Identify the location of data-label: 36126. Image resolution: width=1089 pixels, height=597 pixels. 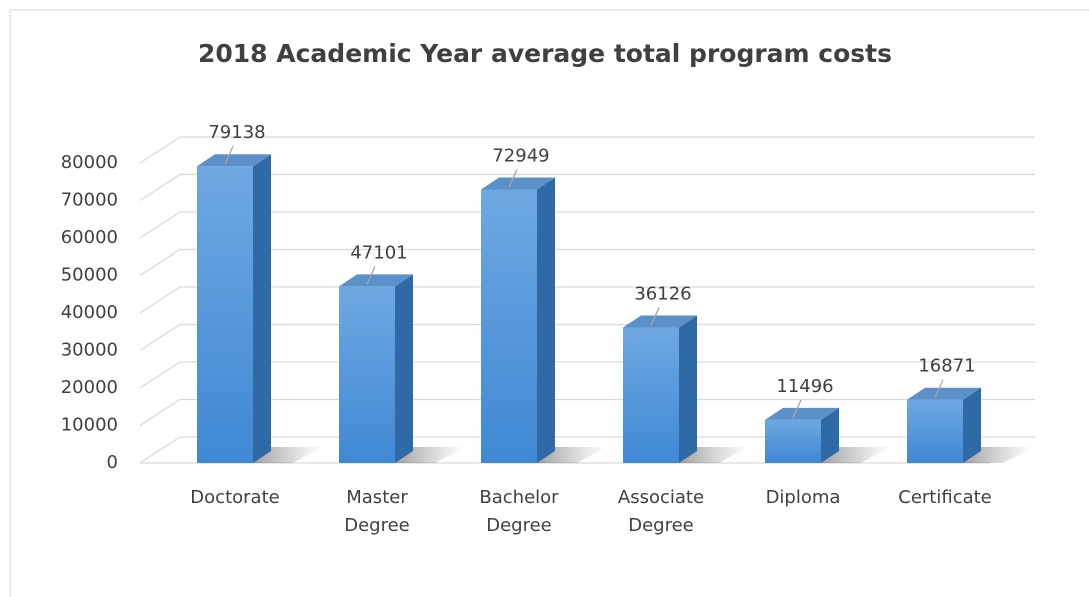
(662, 294).